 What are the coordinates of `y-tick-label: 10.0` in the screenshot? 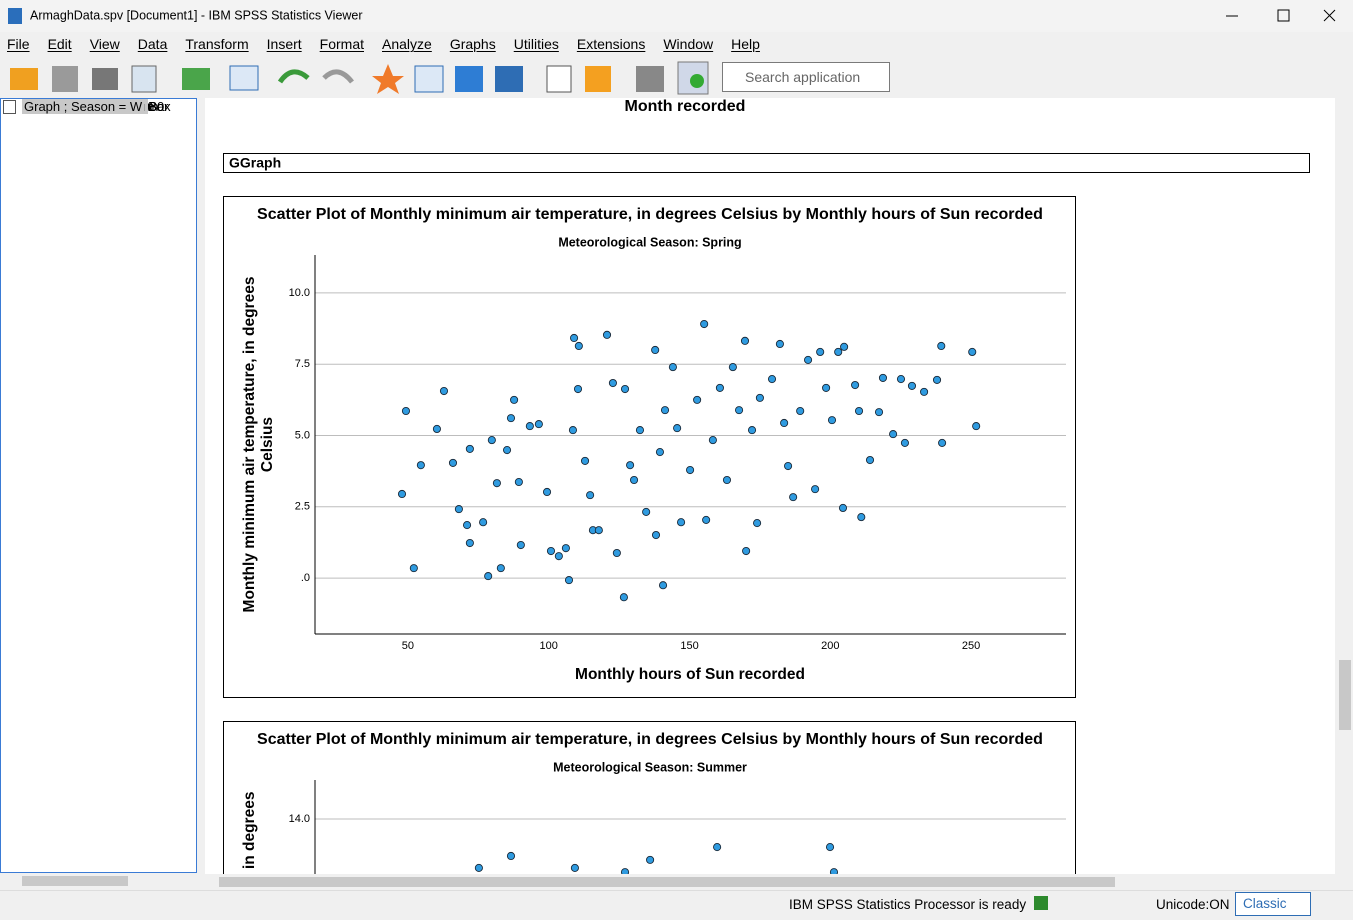 It's located at (299, 293).